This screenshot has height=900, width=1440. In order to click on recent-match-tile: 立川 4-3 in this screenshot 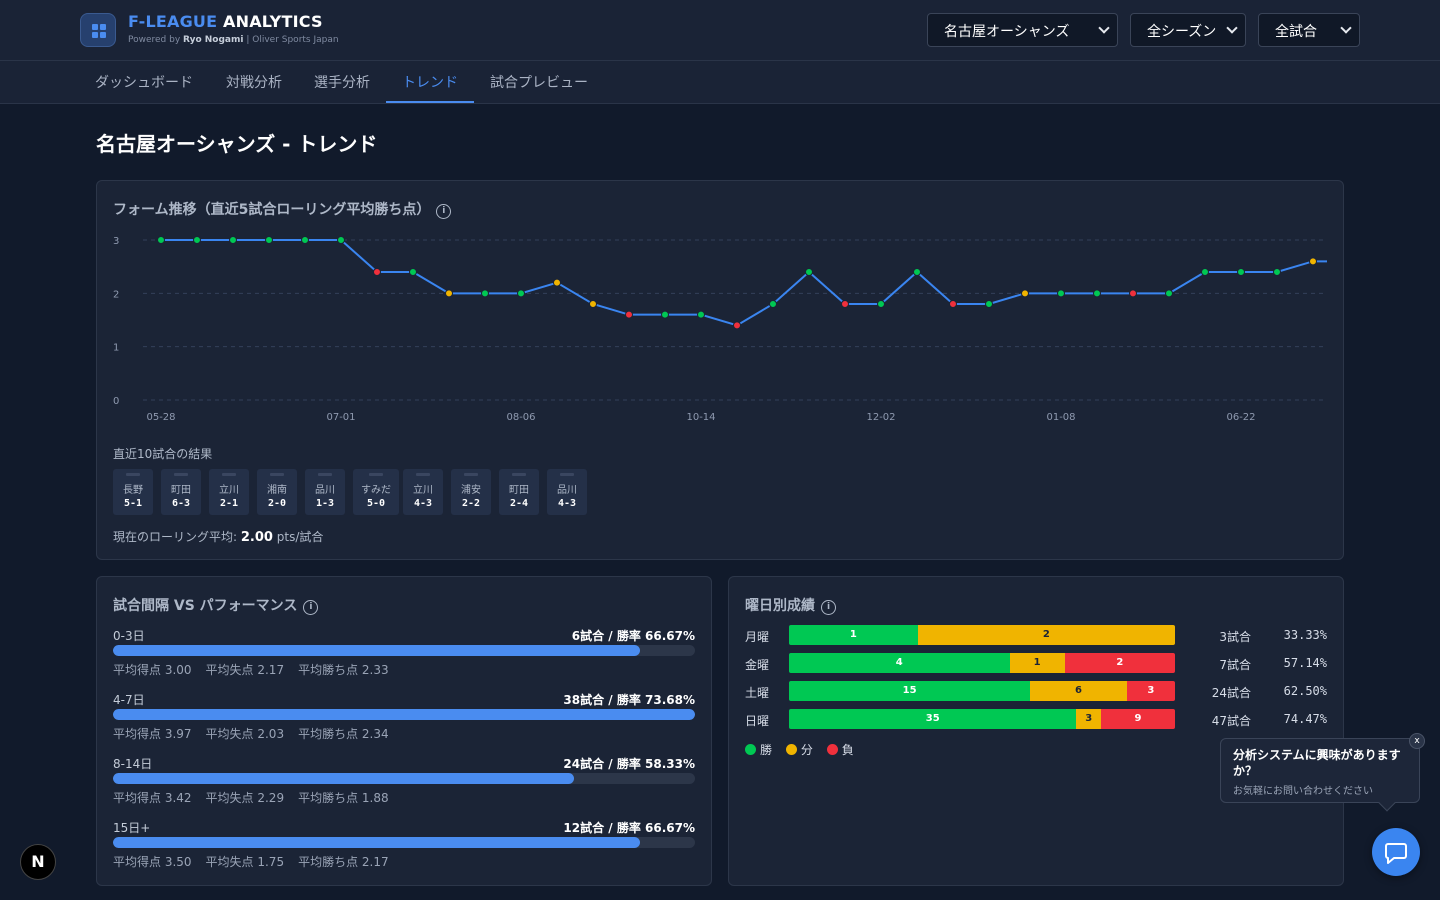, I will do `click(423, 492)`.